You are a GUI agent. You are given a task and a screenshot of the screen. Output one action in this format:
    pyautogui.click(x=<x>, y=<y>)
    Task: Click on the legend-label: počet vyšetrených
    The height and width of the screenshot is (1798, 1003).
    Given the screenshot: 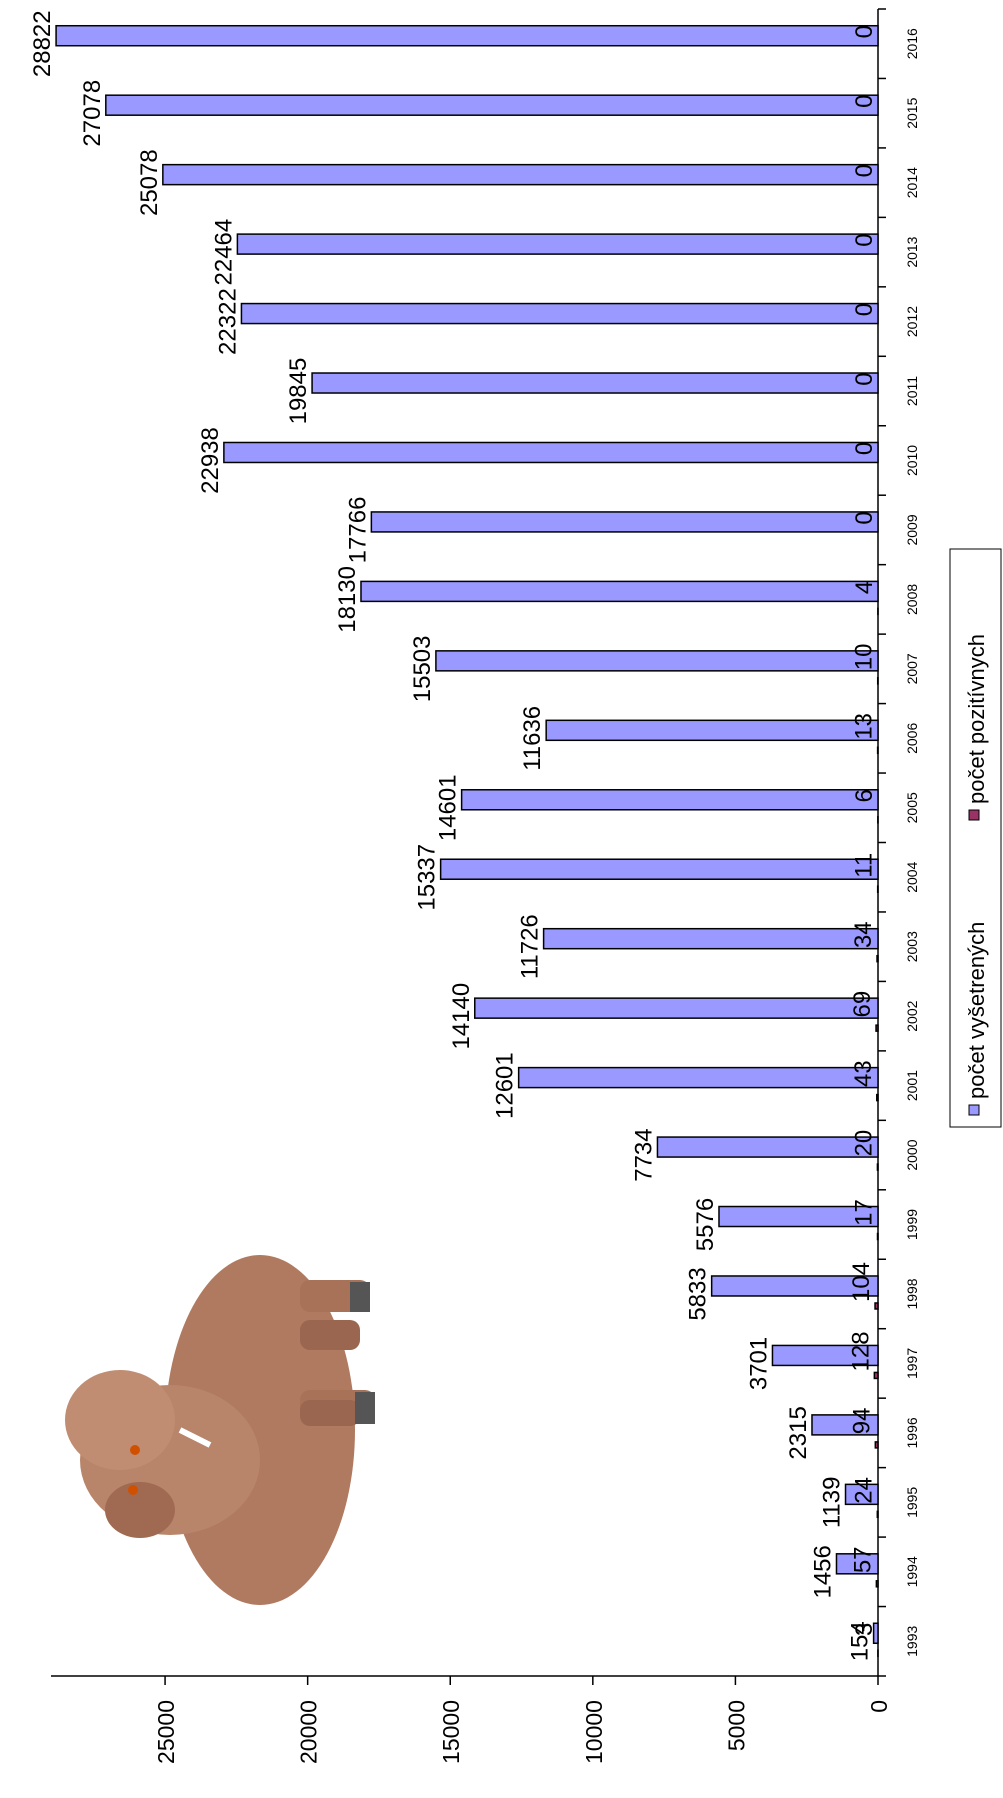 What is the action you would take?
    pyautogui.click(x=976, y=1010)
    